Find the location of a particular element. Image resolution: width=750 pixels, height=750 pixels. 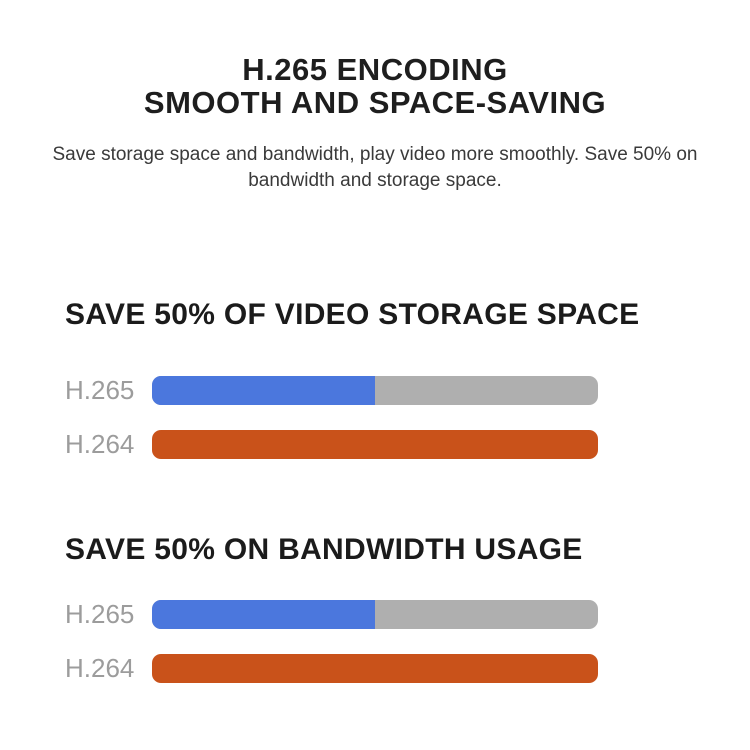

bar-storage-h264 is located at coordinates (375, 444).